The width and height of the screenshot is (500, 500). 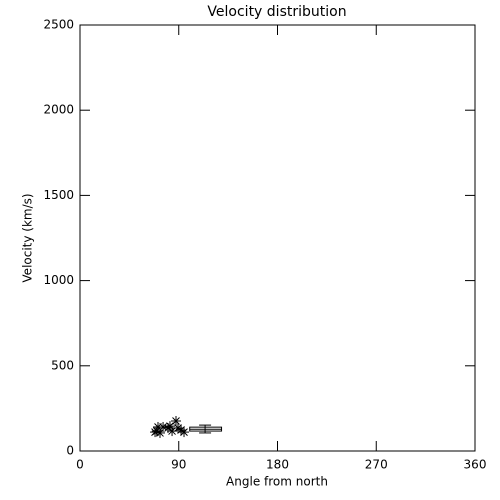 I want to click on y-tick-label: 500, so click(x=62, y=365).